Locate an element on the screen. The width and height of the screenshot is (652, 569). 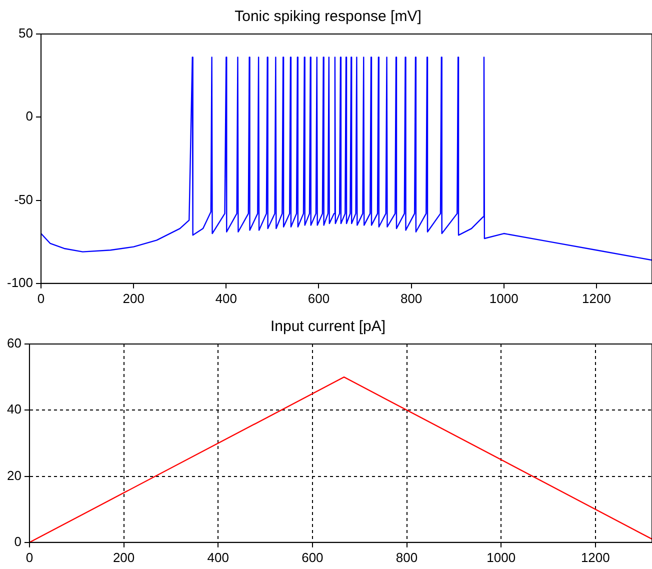
y-tick-label: -50 is located at coordinates (24, 199).